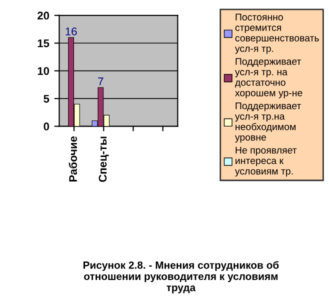 The image size is (329, 308). Describe the element at coordinates (44, 71) in the screenshot. I see `y-tick-label: 10` at that location.